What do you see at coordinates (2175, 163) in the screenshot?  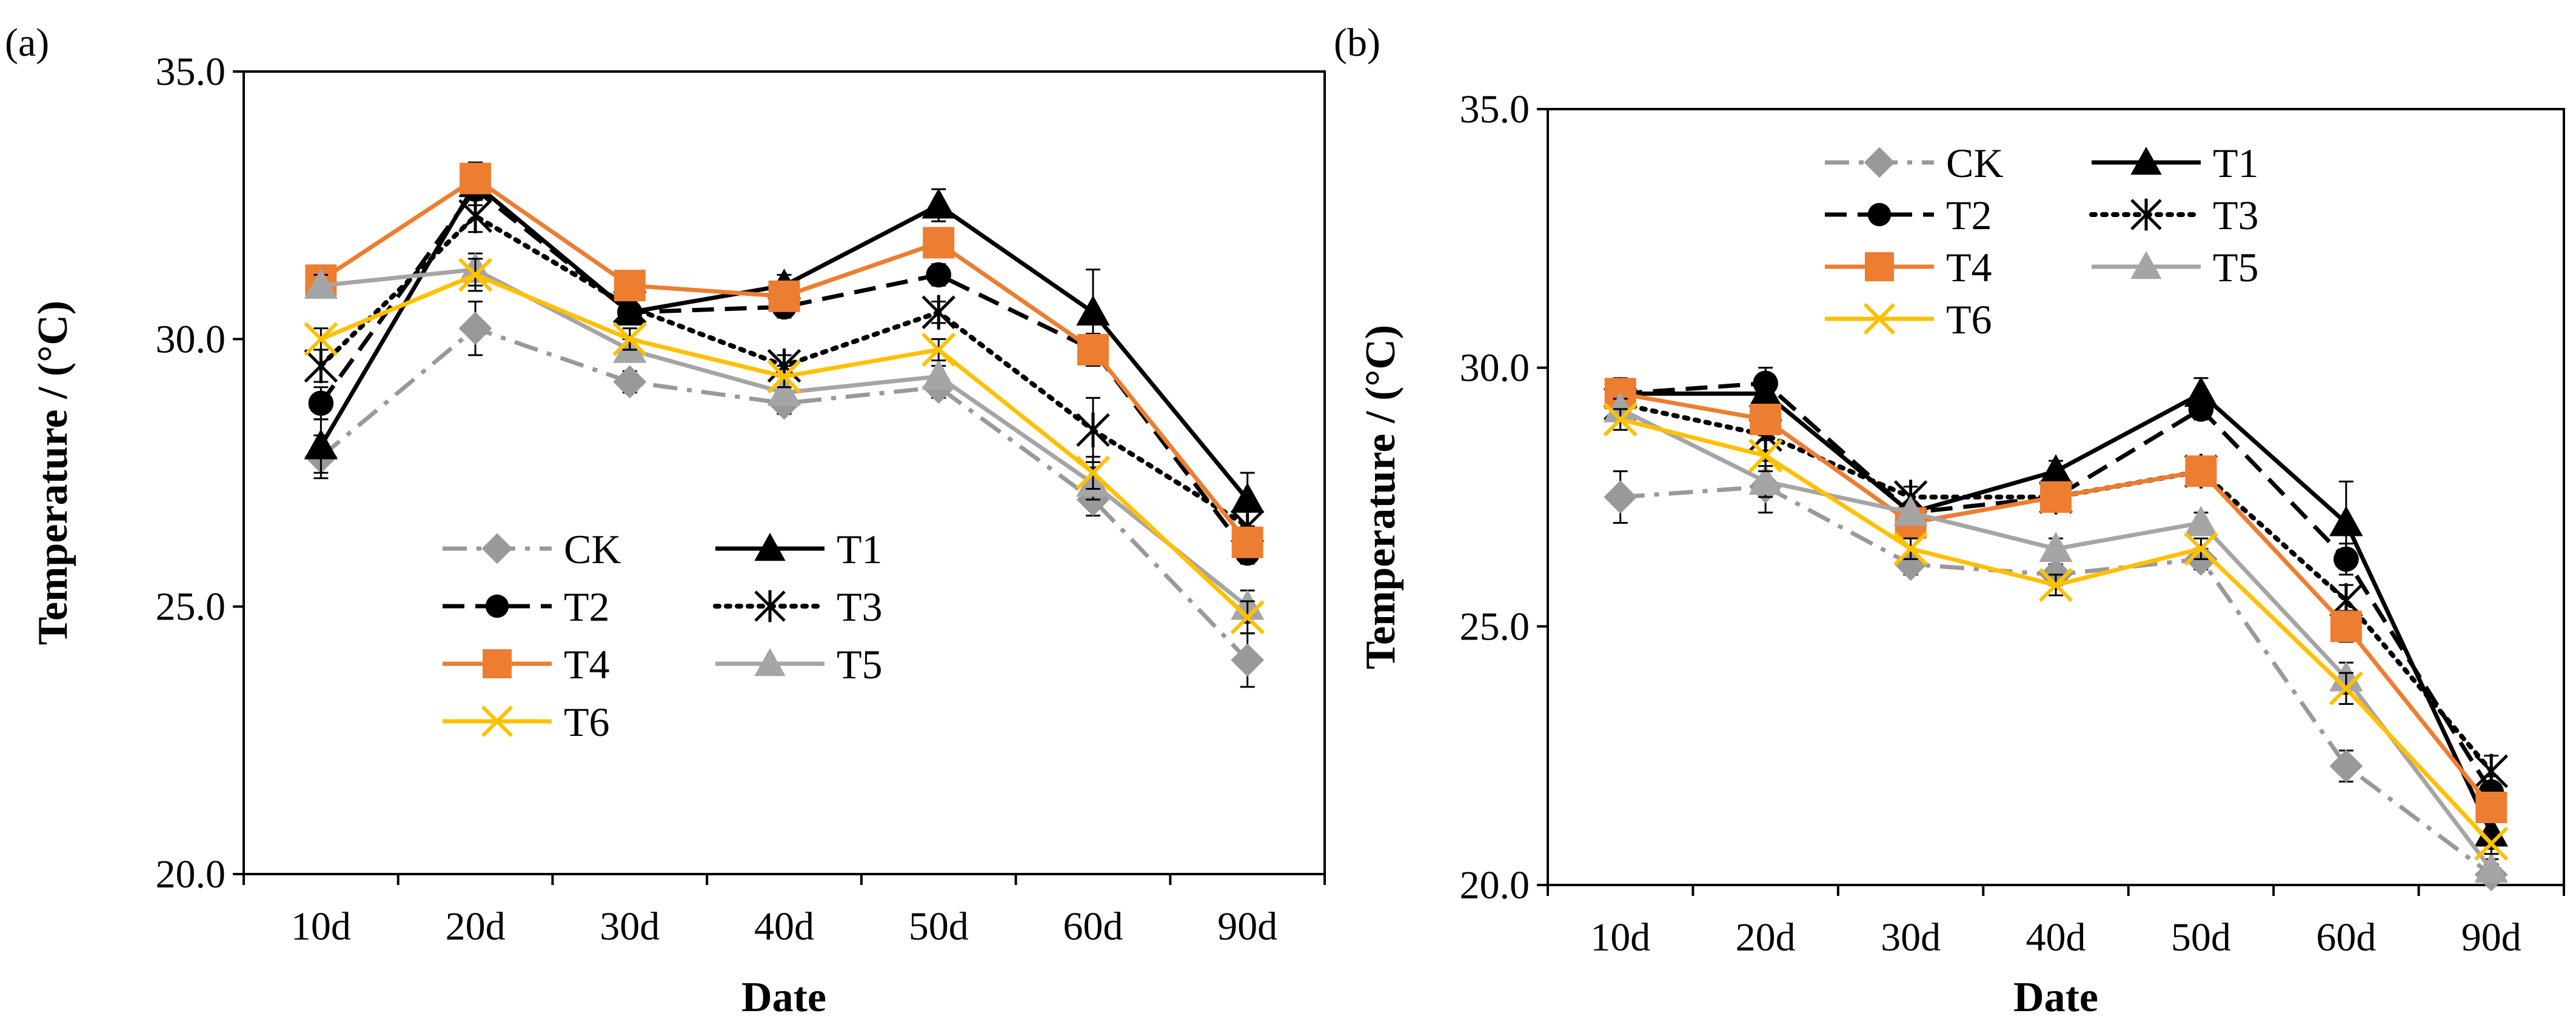 I see `legend-item-T1: T1` at bounding box center [2175, 163].